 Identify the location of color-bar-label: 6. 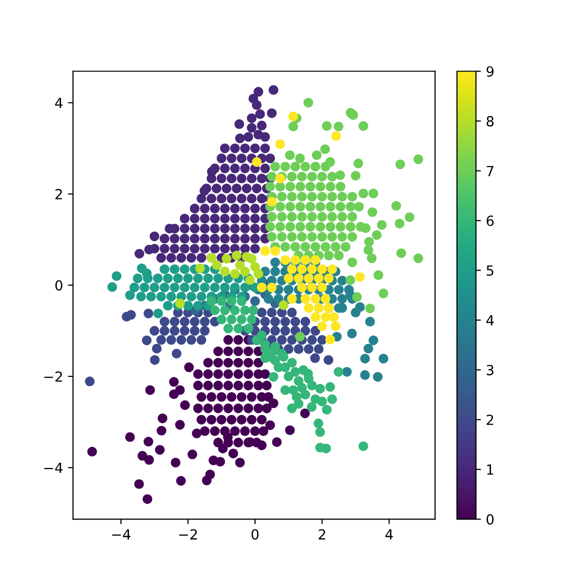
(490, 221).